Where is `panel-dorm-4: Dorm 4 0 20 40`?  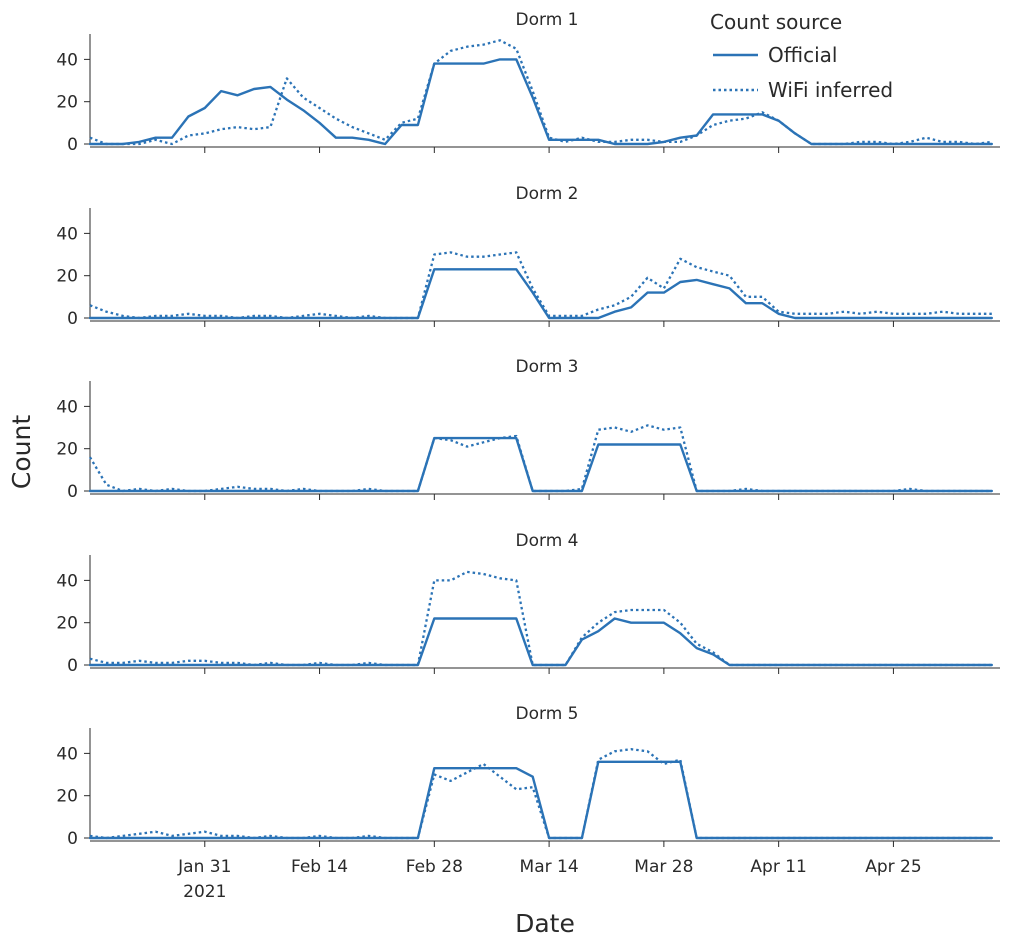
panel-dorm-4: Dorm 4 0 20 40 is located at coordinates (528, 603).